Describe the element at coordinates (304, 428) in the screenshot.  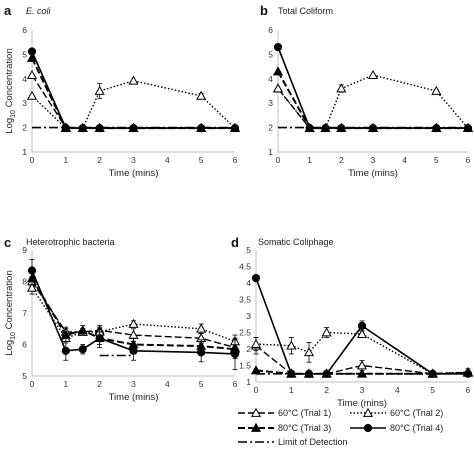
I see `legend-label: 80°C (Trial 3)` at that location.